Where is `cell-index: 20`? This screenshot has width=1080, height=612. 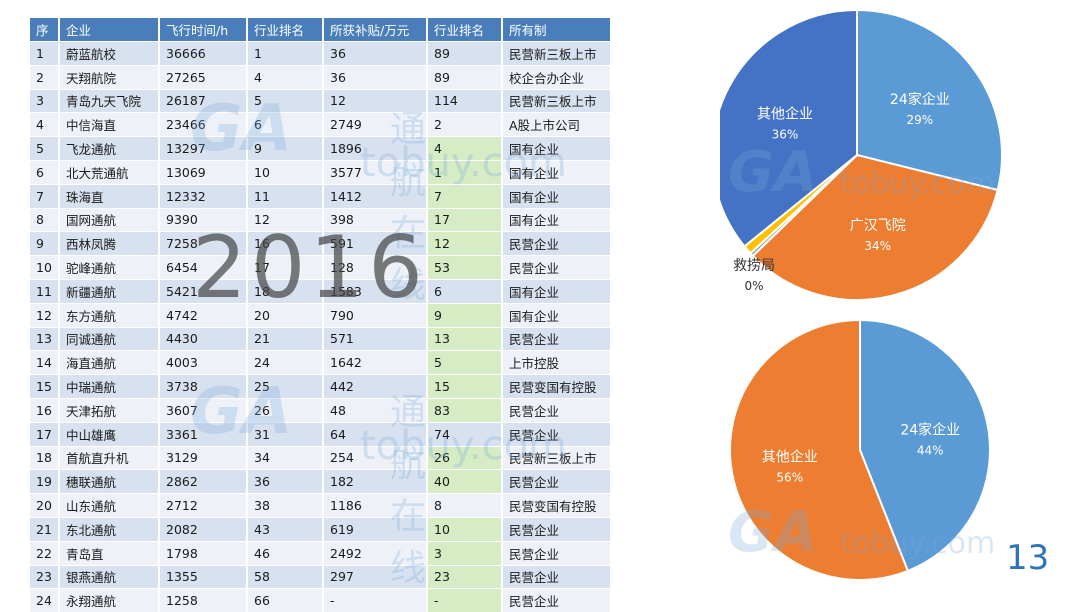
cell-index: 20 is located at coordinates (45, 505).